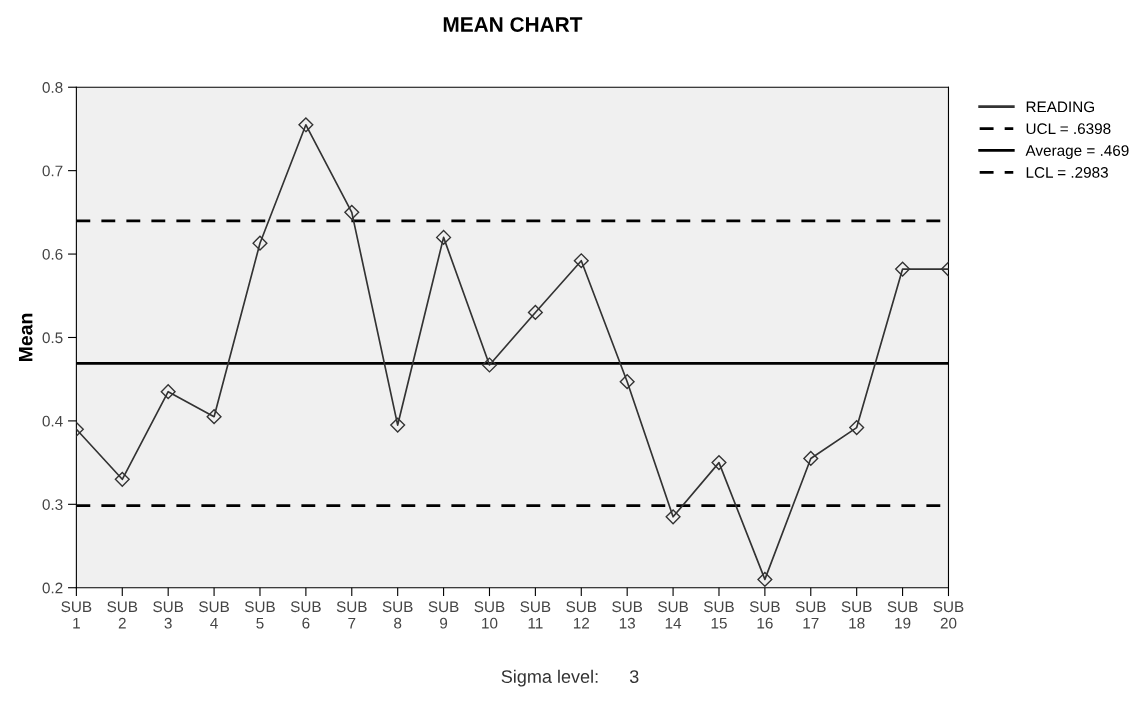  I want to click on x-tick-label: SUB 11, so click(535, 615).